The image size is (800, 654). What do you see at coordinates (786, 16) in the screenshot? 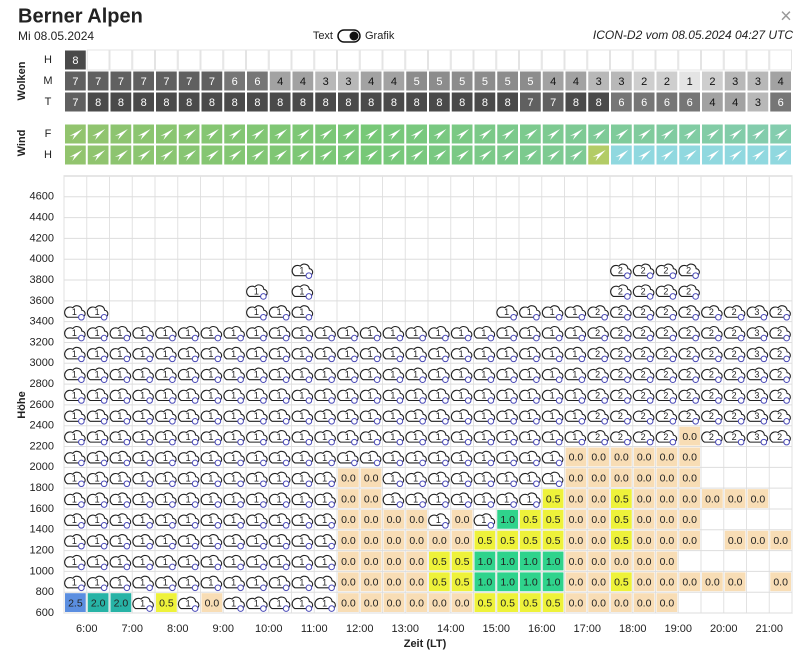
I see `close-button: ×` at bounding box center [786, 16].